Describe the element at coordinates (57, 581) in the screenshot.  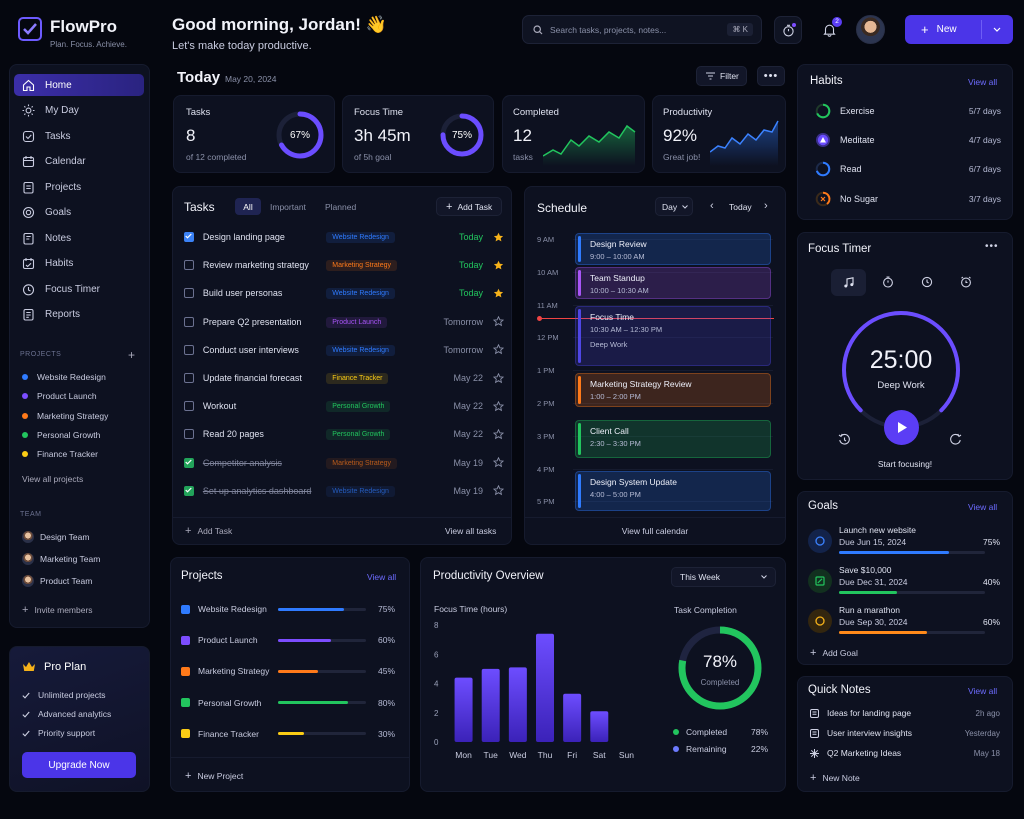
I see `team-item: Product Team` at that location.